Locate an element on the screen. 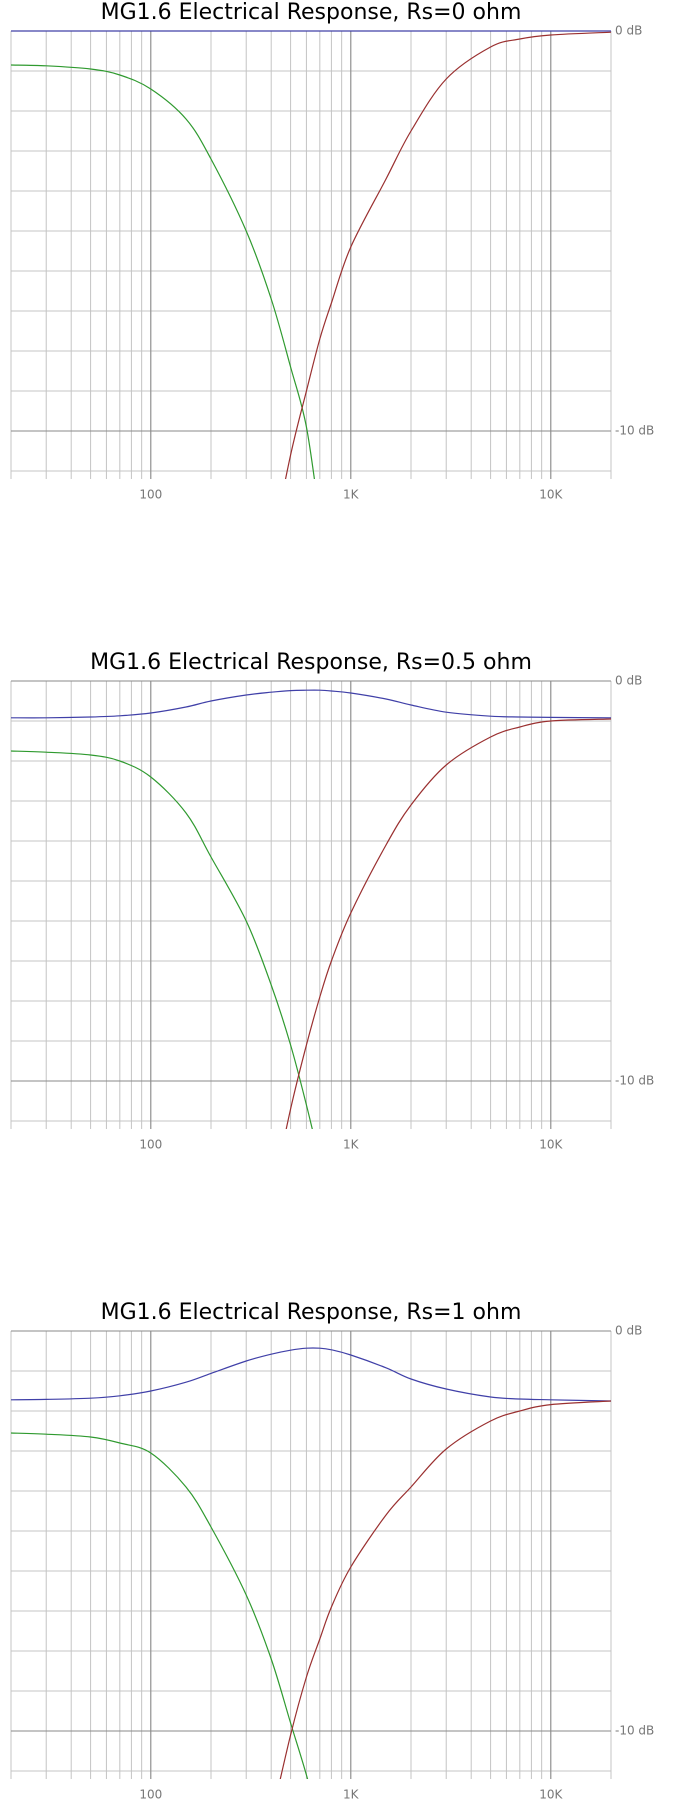 The width and height of the screenshot is (700, 1800). chart-title: MG1.6 Electrical Response, Rs=1 ohm is located at coordinates (311, 1312).